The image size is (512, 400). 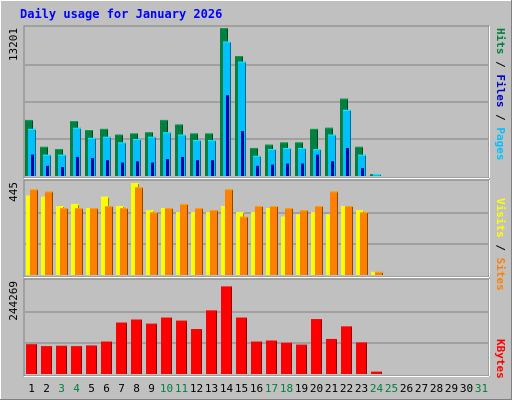 I want to click on bar-pages-day-9-fill, so click(x=152, y=169).